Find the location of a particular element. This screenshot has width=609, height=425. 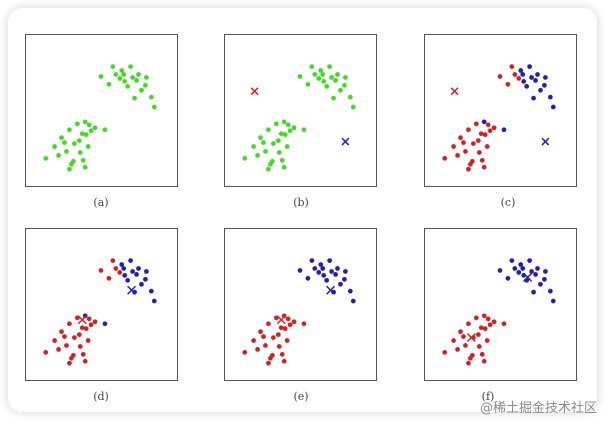

panel-a-label: (a) is located at coordinates (101, 202).